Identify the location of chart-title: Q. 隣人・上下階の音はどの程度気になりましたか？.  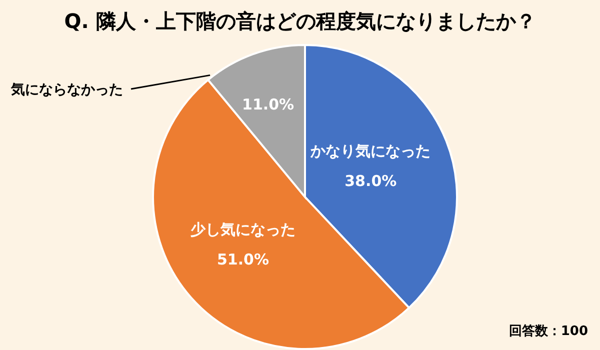
(300, 21).